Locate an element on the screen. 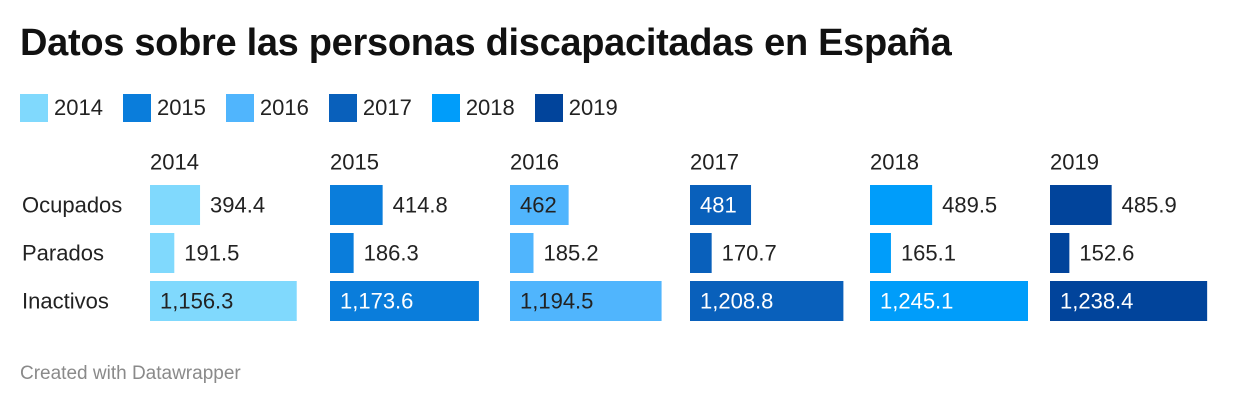 The height and width of the screenshot is (408, 1240). data-label: 1,238.4 is located at coordinates (1096, 301).